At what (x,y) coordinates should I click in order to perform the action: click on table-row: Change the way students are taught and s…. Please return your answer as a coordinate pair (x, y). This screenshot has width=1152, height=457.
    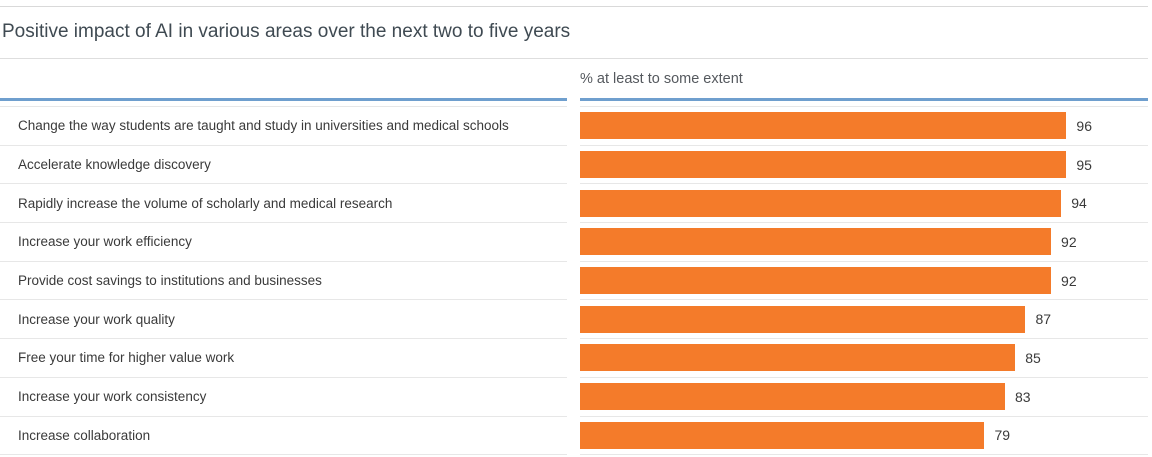
    Looking at the image, I should click on (574, 126).